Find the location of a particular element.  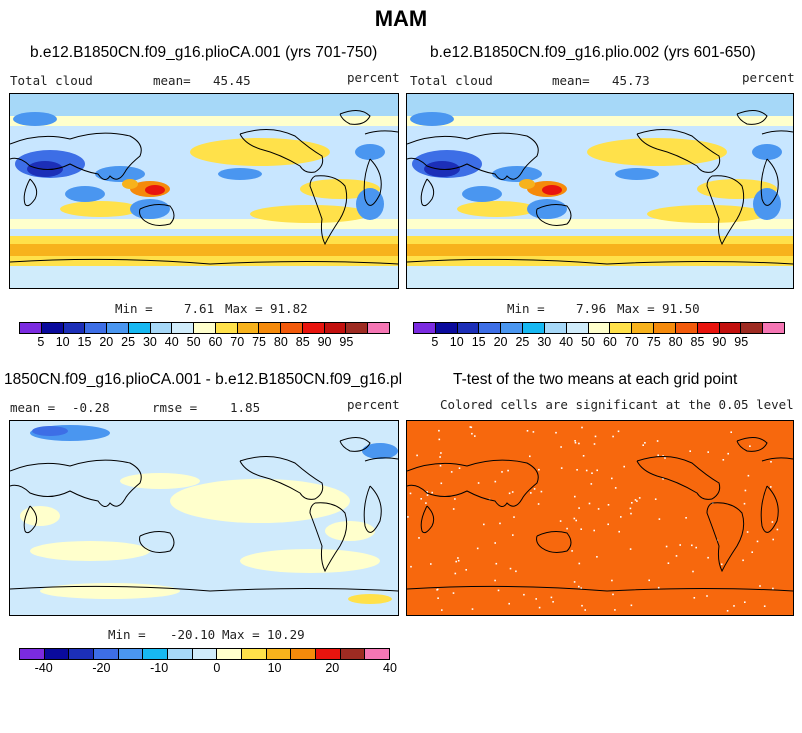

panel2-max-value: 91.50 is located at coordinates (681, 308).